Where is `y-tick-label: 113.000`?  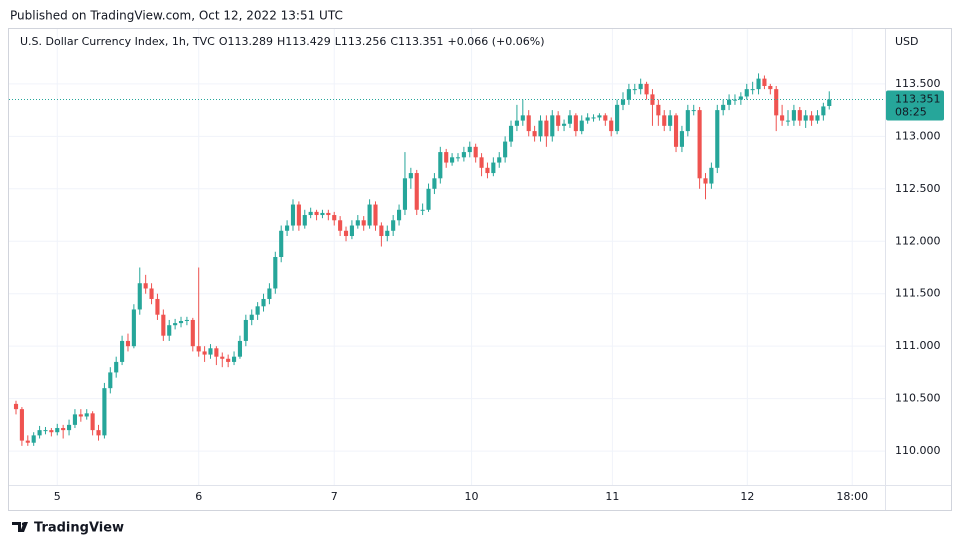
y-tick-label: 113.000 is located at coordinates (918, 135).